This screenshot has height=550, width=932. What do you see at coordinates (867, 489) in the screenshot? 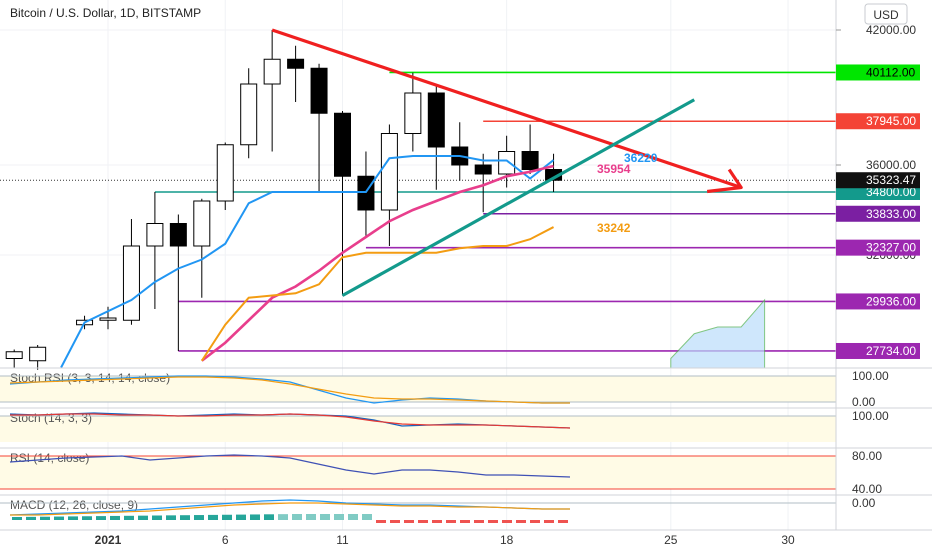
I see `pane-level-label-rsi-1: 40.00` at bounding box center [867, 489].